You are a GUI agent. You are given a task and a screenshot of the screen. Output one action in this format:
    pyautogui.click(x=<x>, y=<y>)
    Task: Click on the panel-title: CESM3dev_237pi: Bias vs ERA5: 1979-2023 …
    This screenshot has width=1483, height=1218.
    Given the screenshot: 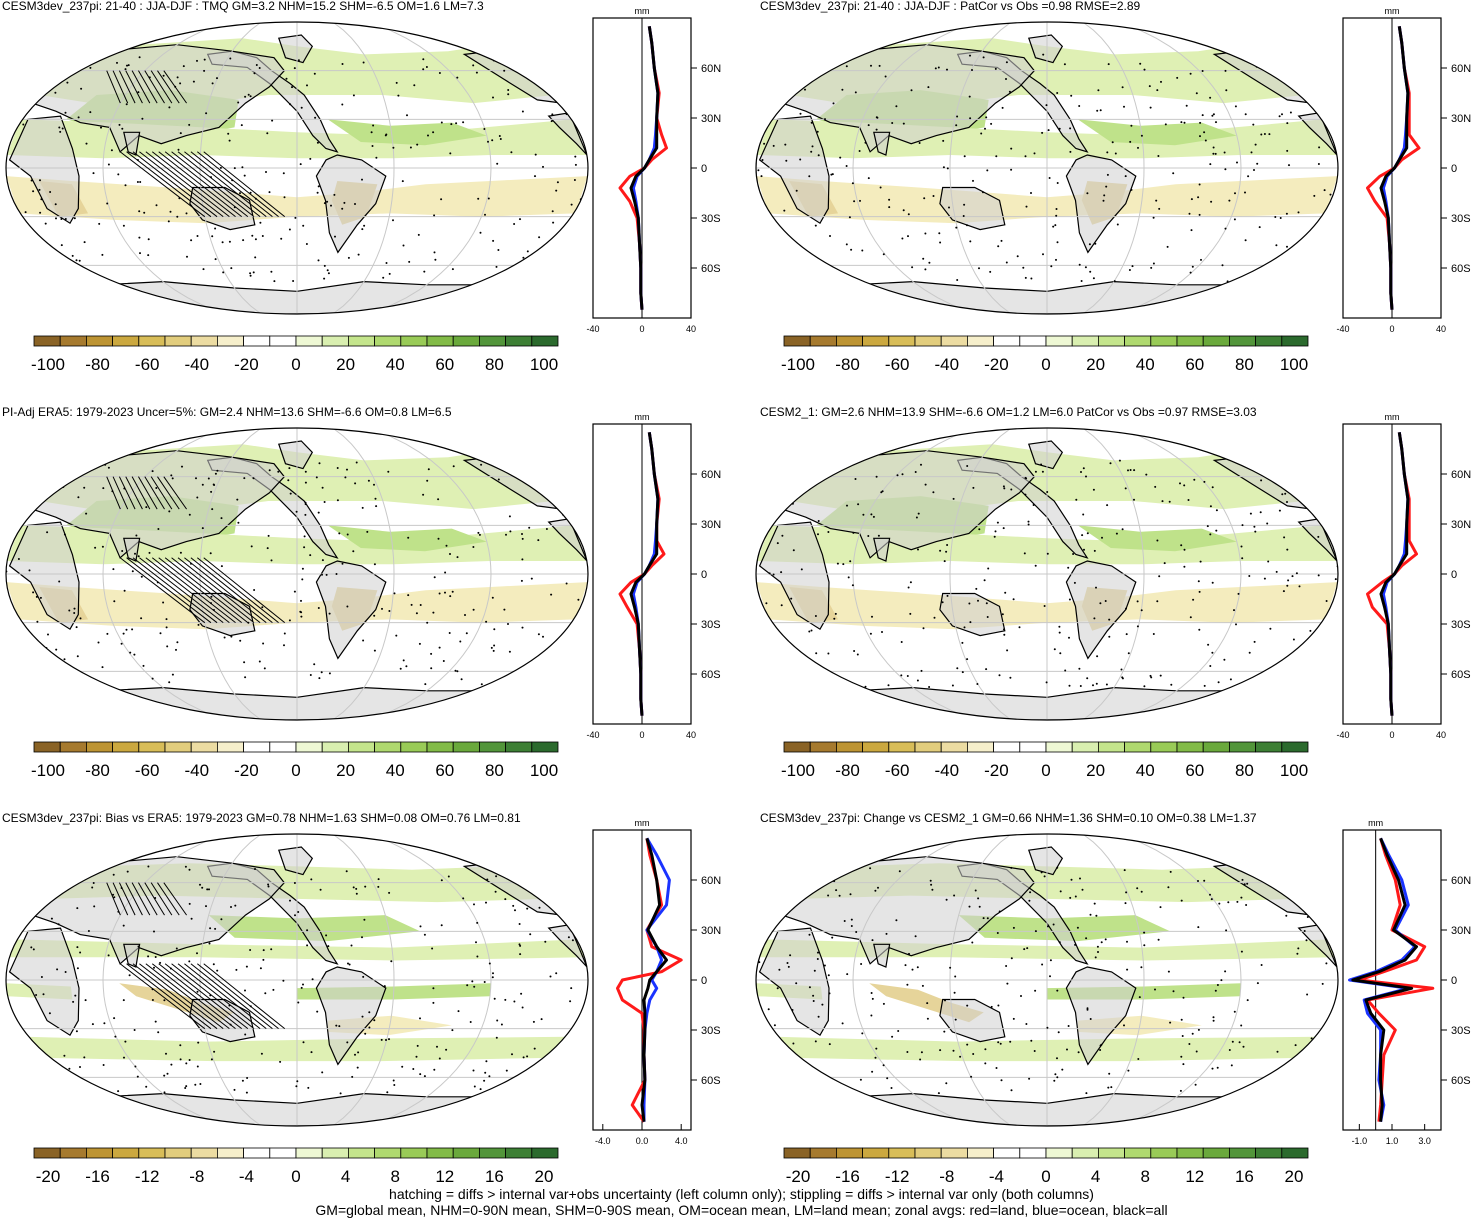 What is the action you would take?
    pyautogui.click(x=261, y=818)
    